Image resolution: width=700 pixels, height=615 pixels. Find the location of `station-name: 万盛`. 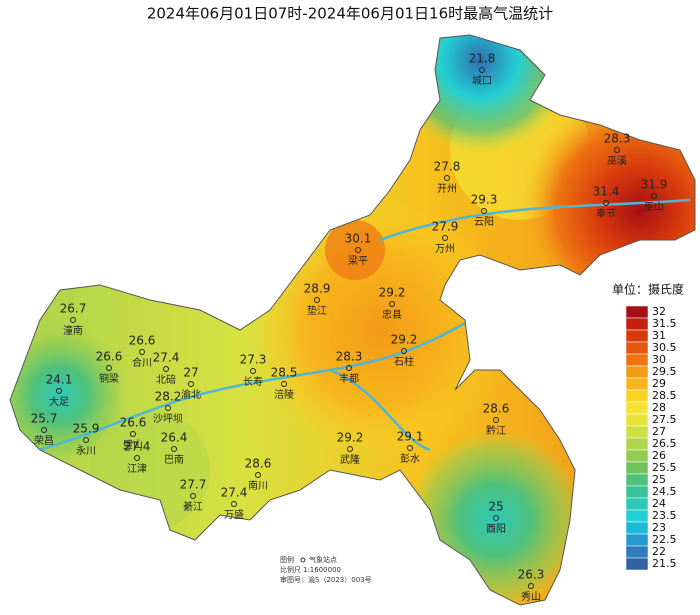

station-name: 万盛 is located at coordinates (234, 514).